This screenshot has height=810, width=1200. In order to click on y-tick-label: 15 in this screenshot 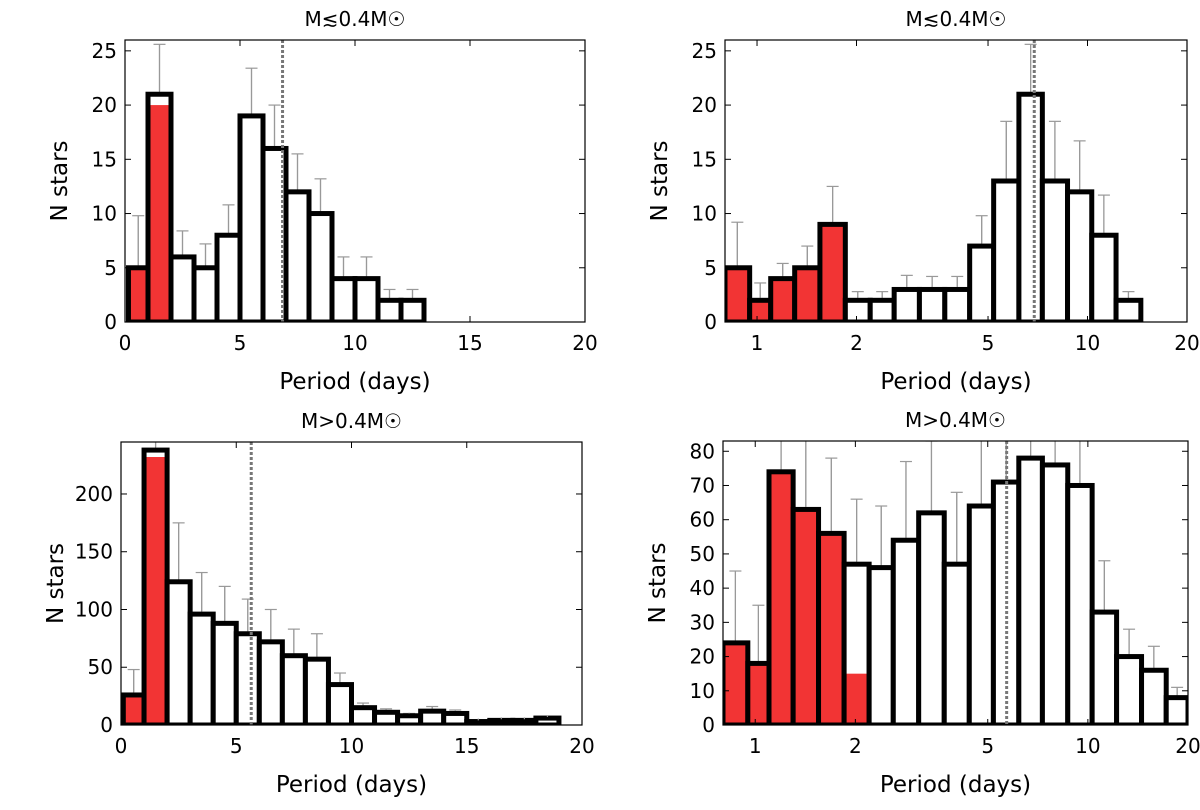, I will do `click(704, 159)`.